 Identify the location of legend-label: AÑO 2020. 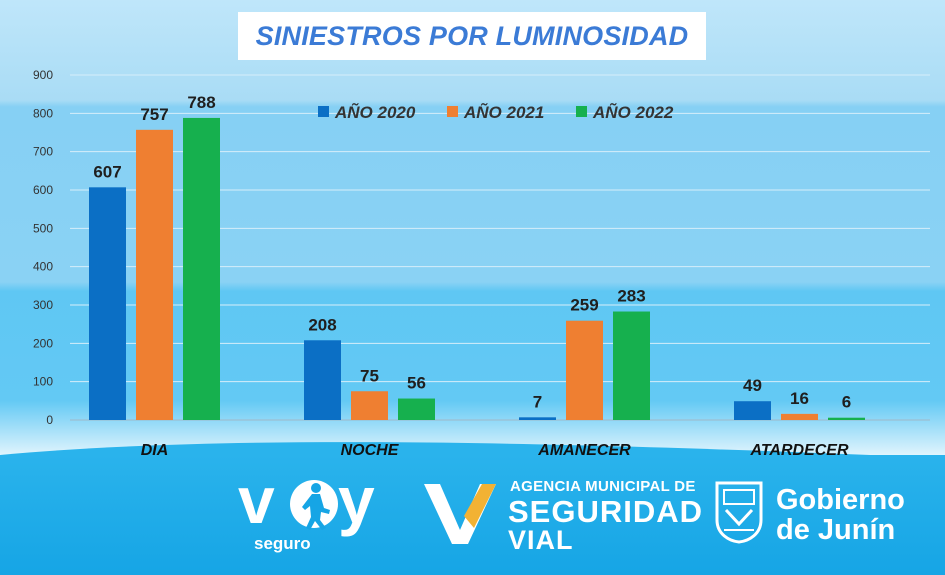
(375, 112).